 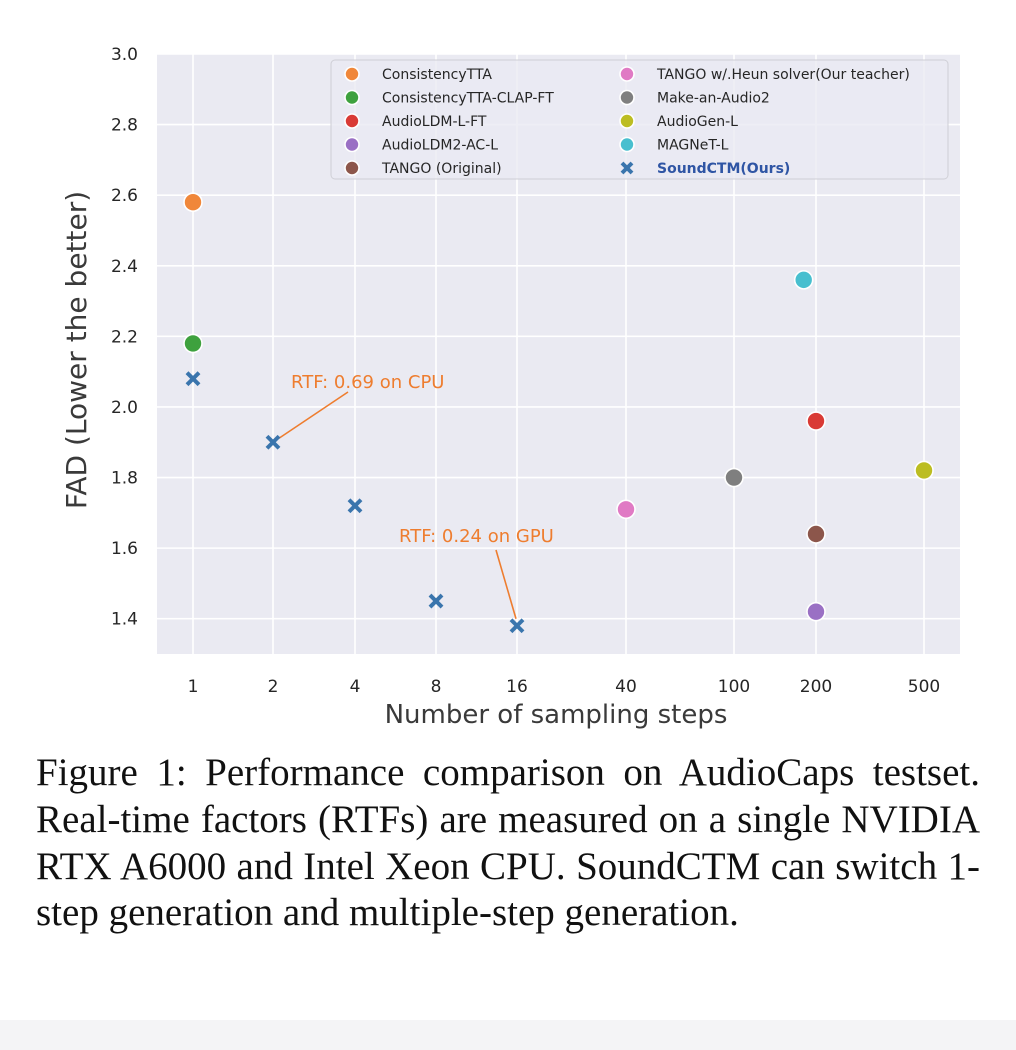 I want to click on legend-box, so click(x=639, y=119).